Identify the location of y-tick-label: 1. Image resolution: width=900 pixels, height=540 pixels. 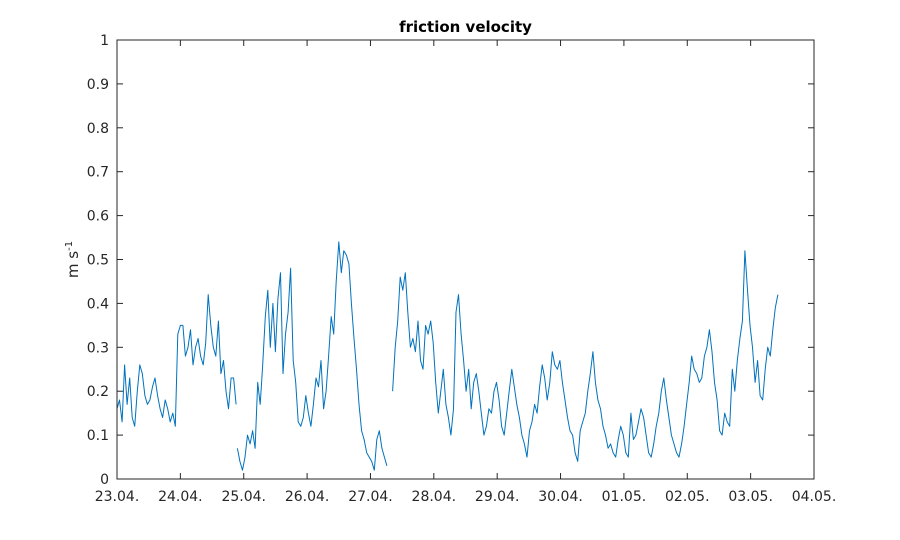
(104, 41).